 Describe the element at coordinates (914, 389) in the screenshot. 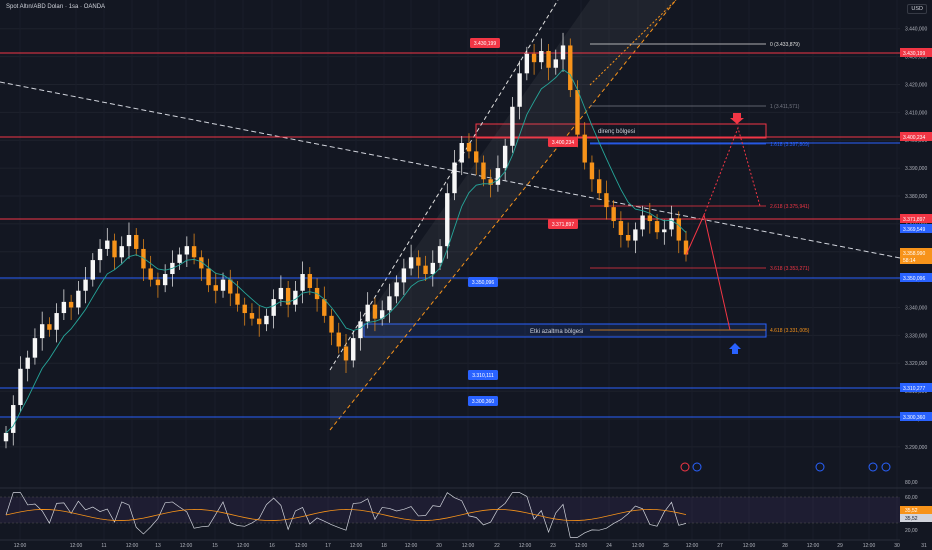

I see `axis-price-label-text: 3.310,277` at that location.